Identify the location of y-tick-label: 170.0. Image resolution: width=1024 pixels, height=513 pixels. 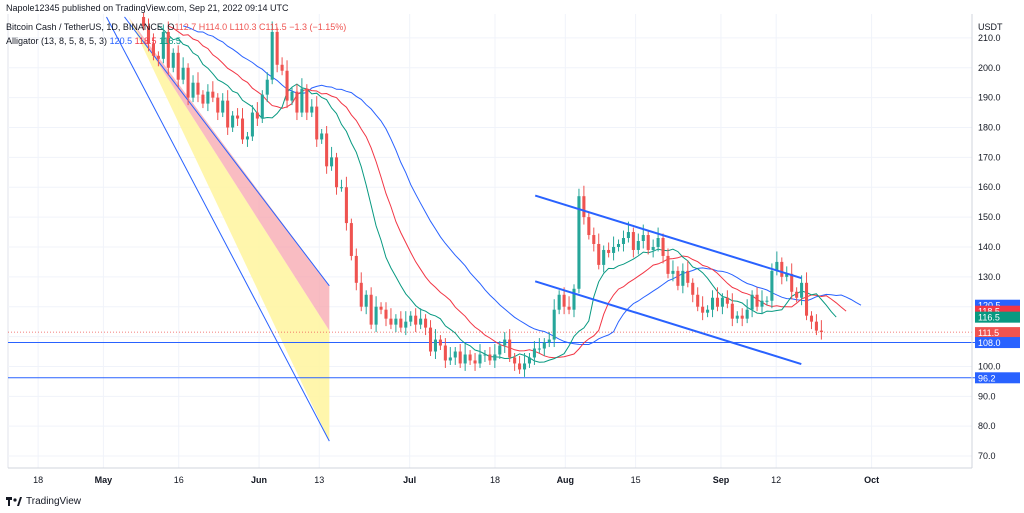
(989, 157).